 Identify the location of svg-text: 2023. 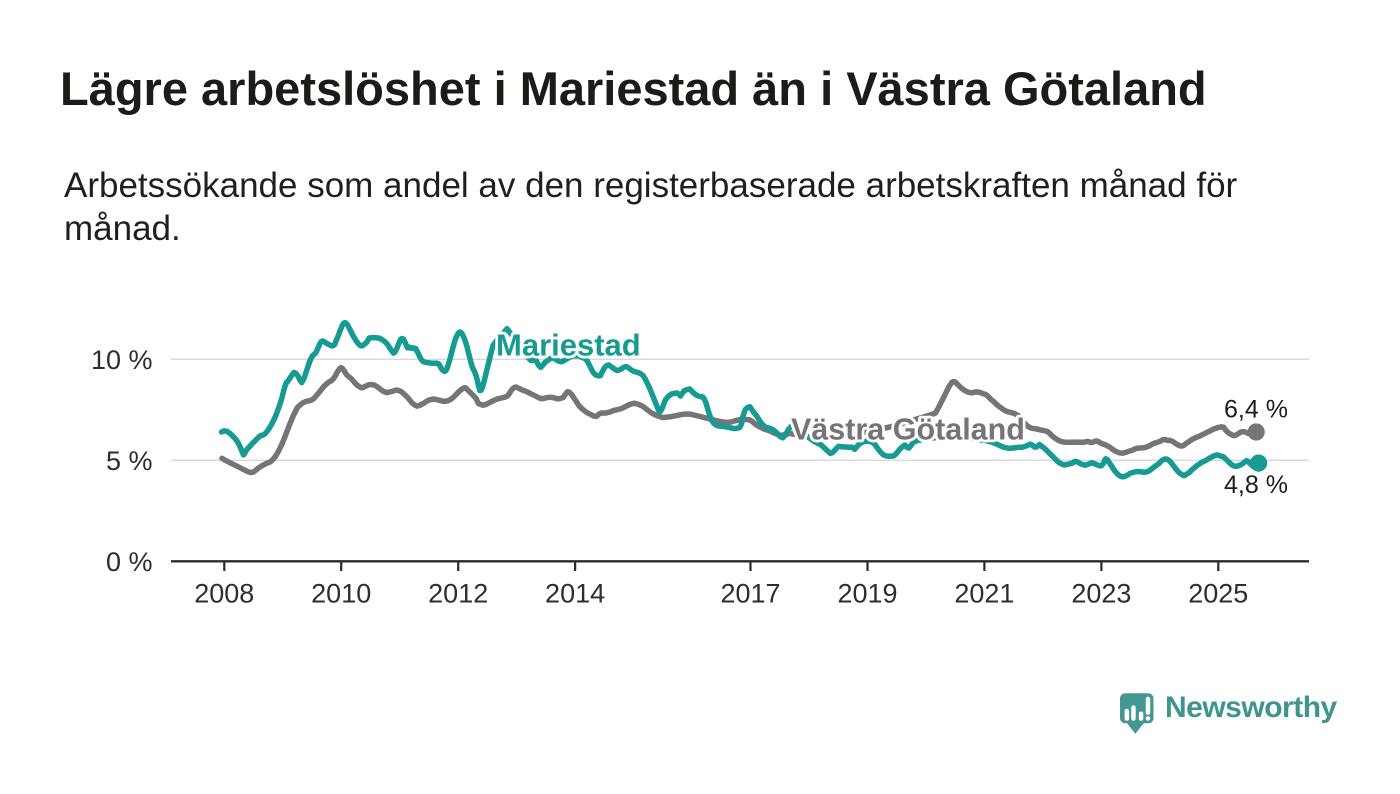
(1101, 594).